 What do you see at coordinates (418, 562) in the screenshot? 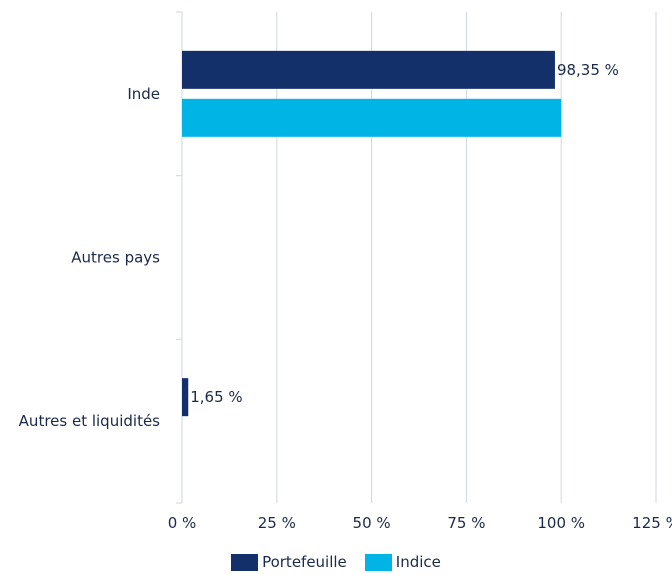
I see `legend-label-indice: Indice` at bounding box center [418, 562].